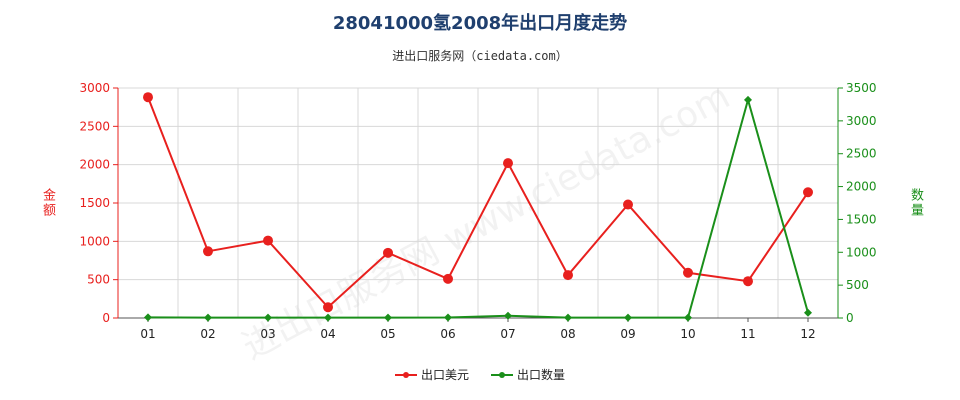  I want to click on x-tick-label: 06, so click(447, 334).